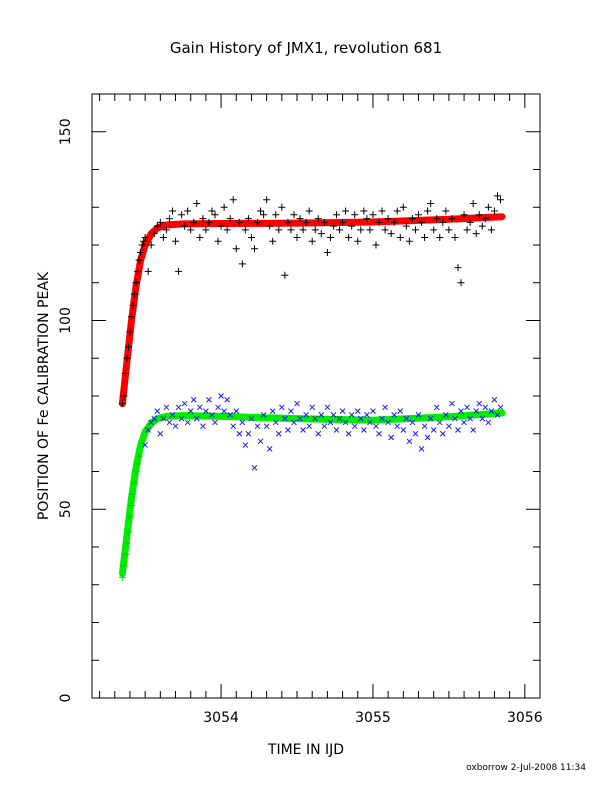 Image resolution: width=612 pixels, height=792 pixels. What do you see at coordinates (305, 750) in the screenshot?
I see `x-axis-label: TIME IN IJD` at bounding box center [305, 750].